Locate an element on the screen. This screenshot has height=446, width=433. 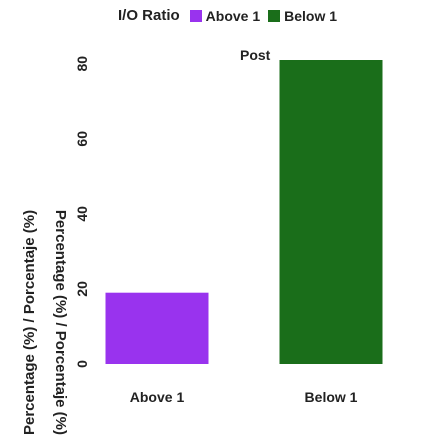
y-tick-label-40: 40 is located at coordinates (82, 214).